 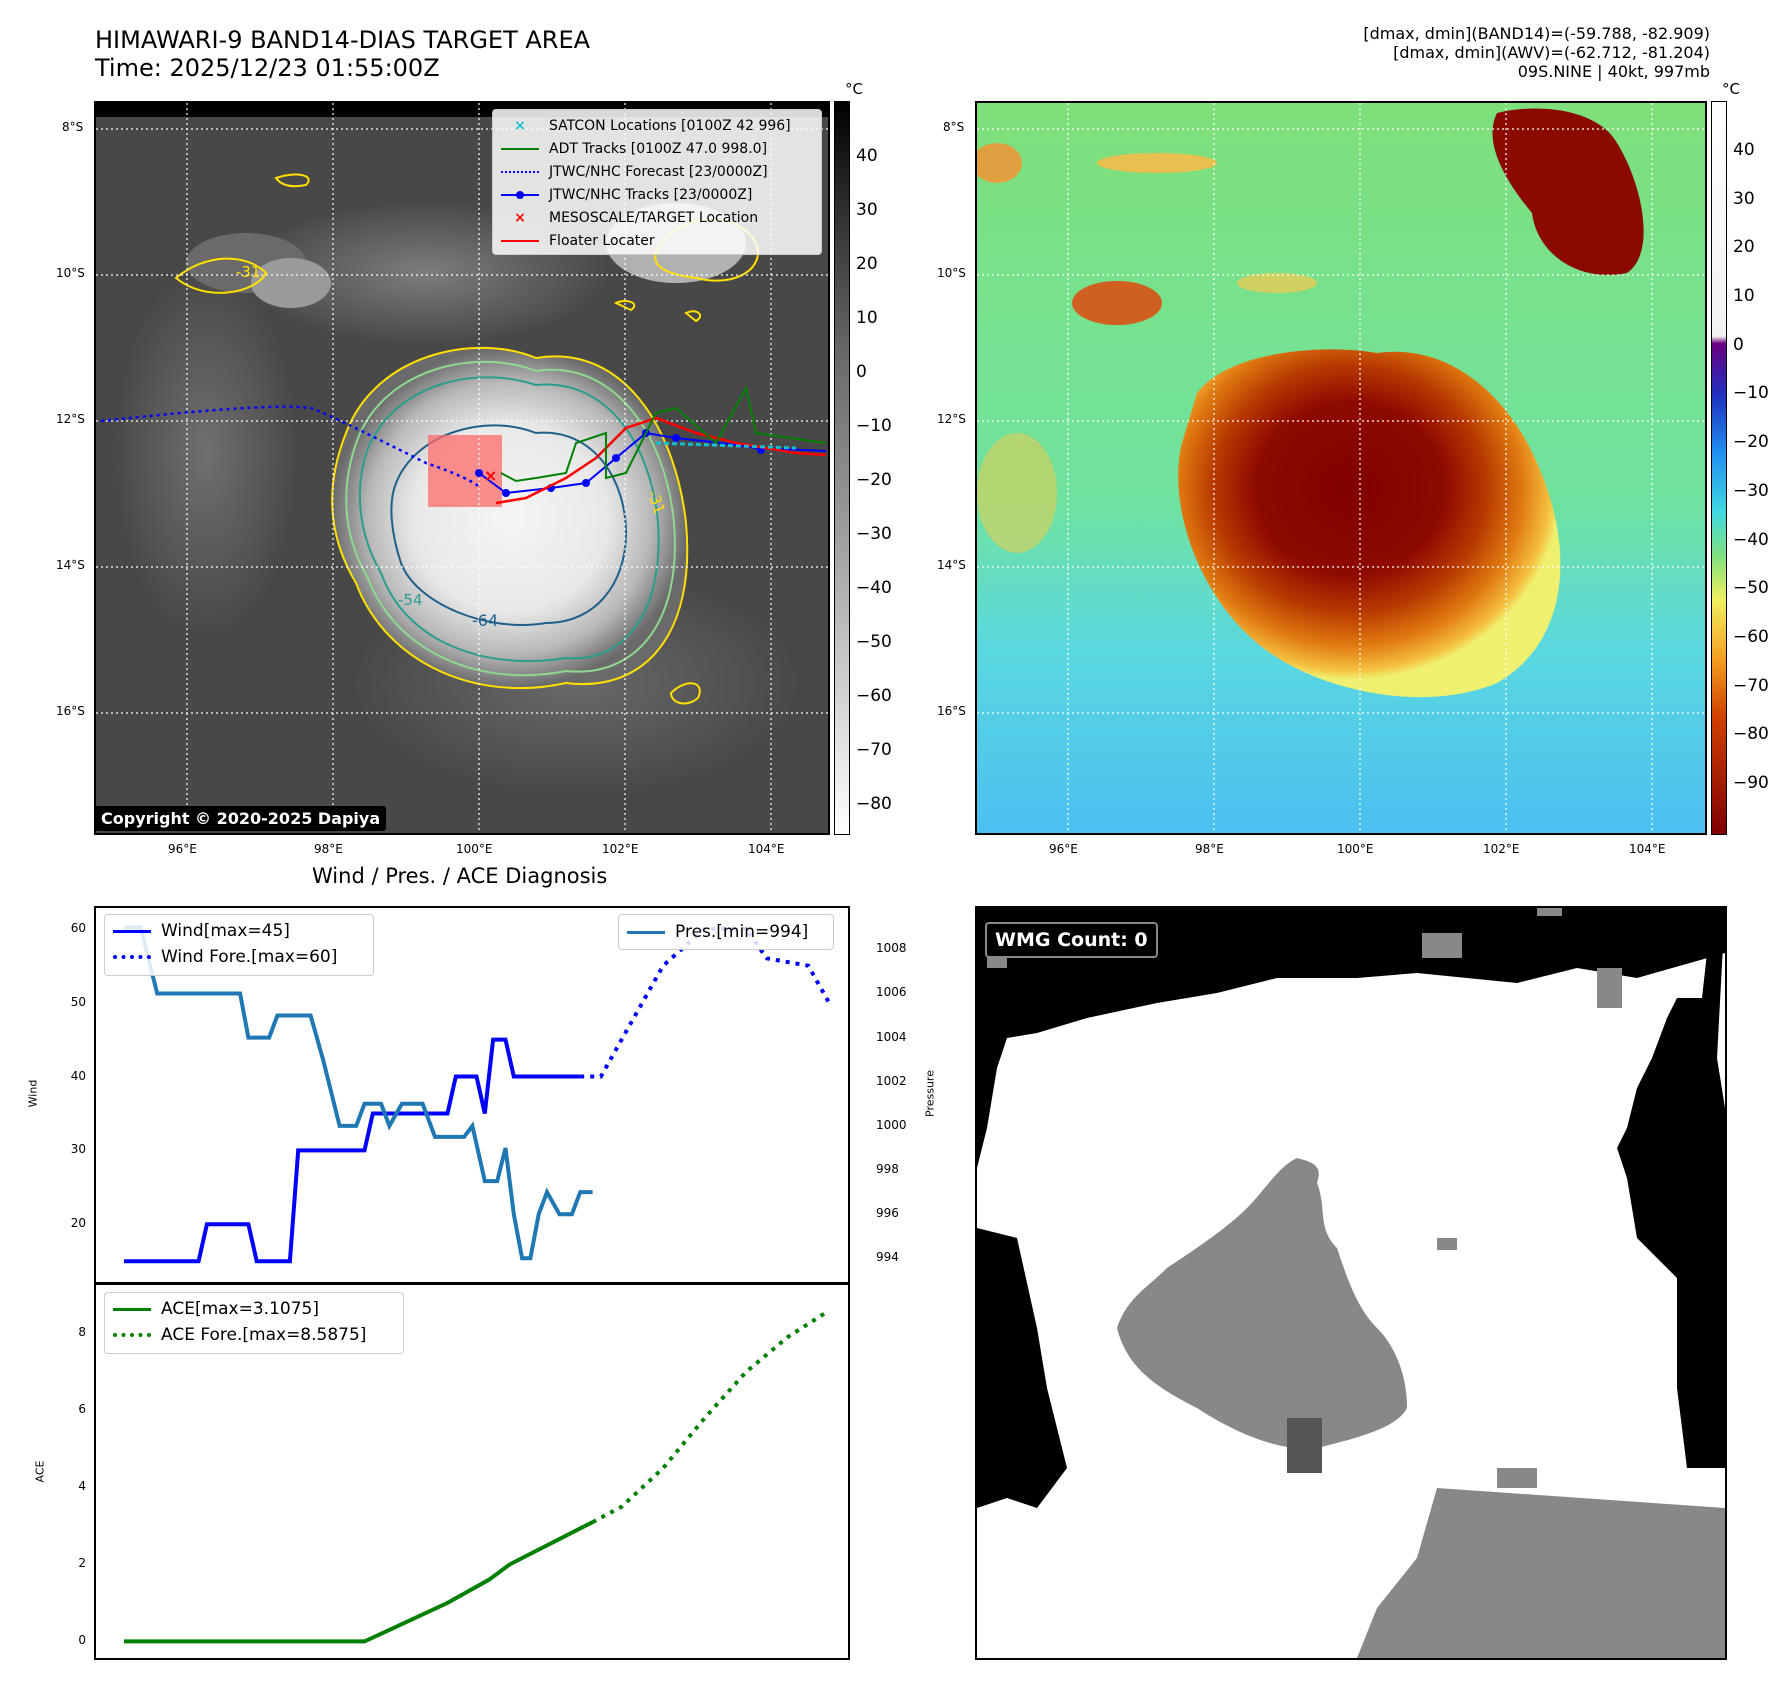 What do you see at coordinates (842, 468) in the screenshot?
I see `ir-colorbar` at bounding box center [842, 468].